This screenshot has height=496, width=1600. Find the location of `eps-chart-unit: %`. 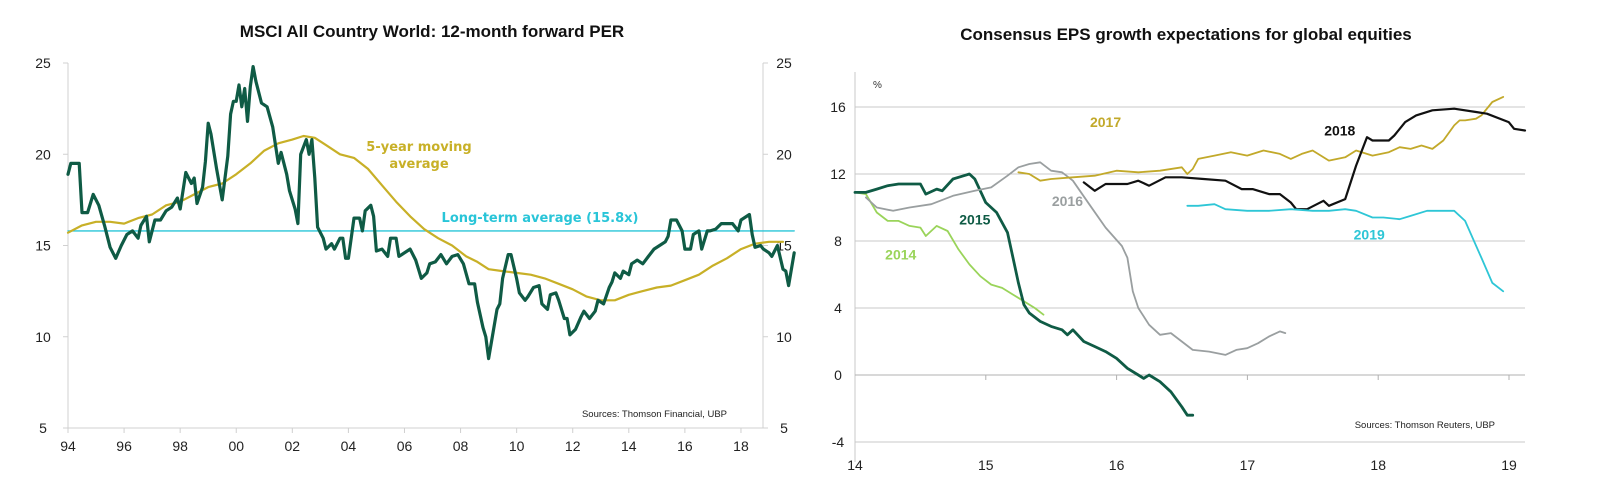

eps-chart-unit: % is located at coordinates (877, 85).